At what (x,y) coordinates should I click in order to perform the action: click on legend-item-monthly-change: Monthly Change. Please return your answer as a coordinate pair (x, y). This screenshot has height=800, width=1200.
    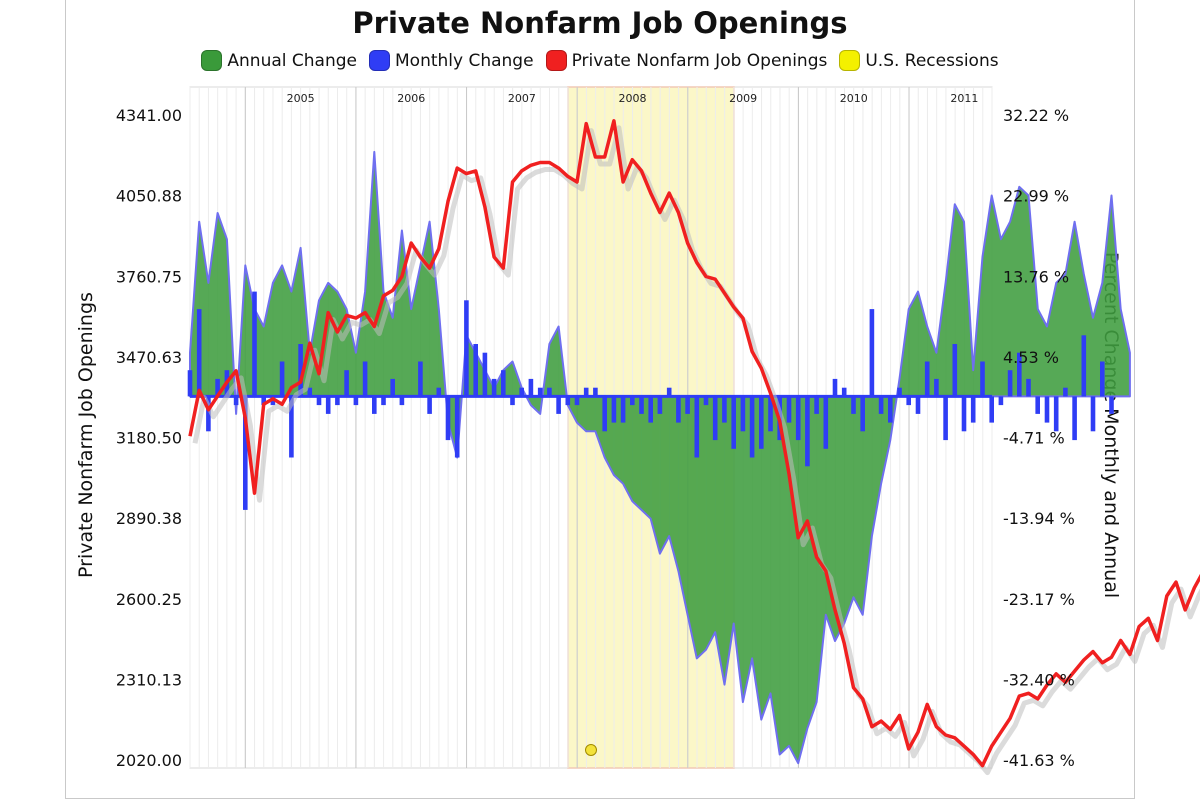
    Looking at the image, I should click on (451, 60).